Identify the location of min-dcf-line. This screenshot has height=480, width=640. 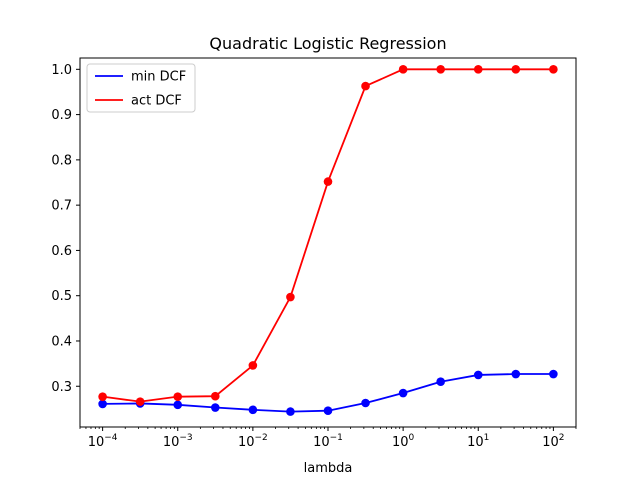
(328, 393).